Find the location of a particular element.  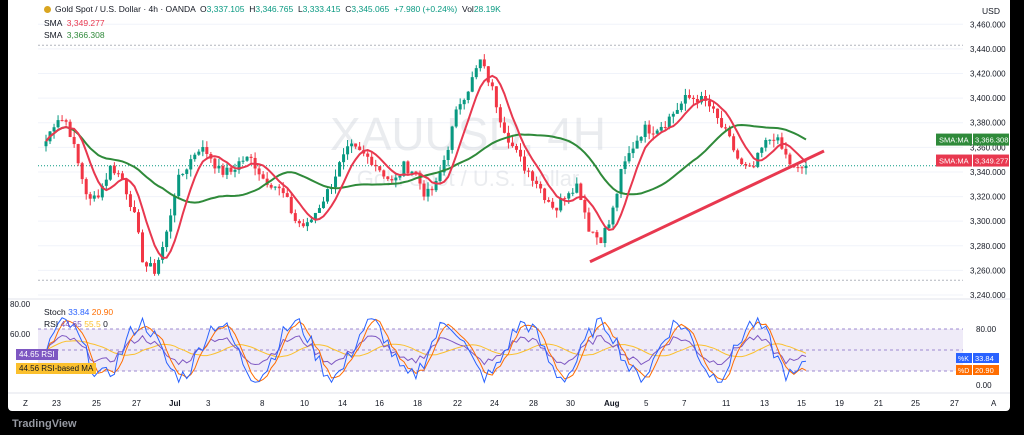

open-label: O is located at coordinates (203, 9).